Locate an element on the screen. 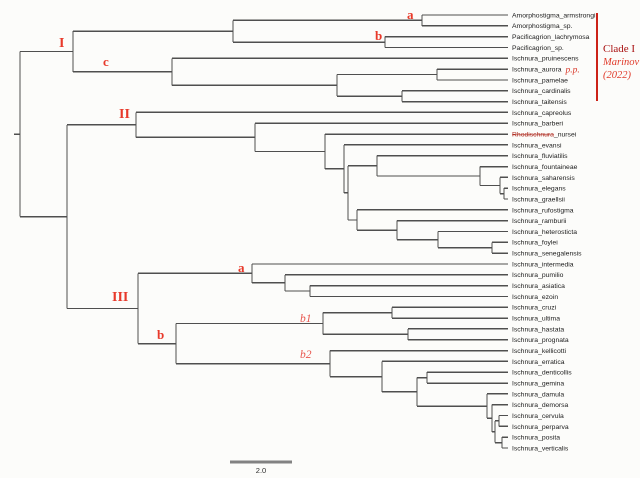 This screenshot has height=478, width=640. clade-bracket: Clade I Marinov (2022) is located at coordinates (618, 57).